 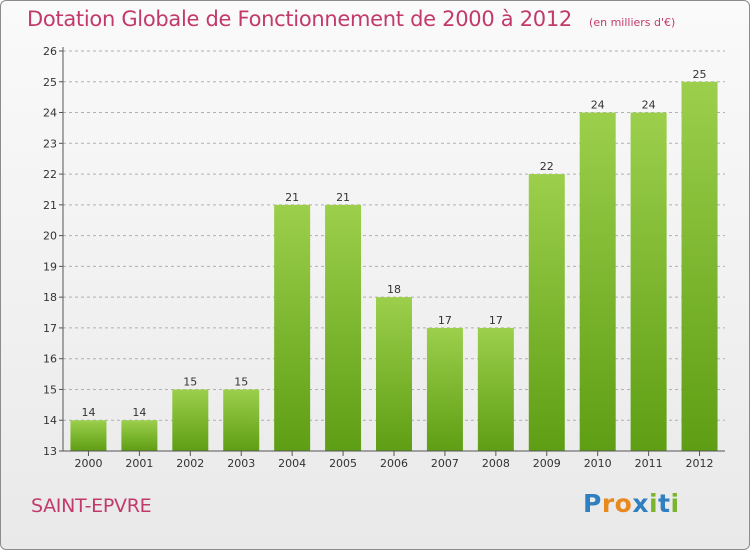 I want to click on y-tick-label: 19, so click(x=50, y=266).